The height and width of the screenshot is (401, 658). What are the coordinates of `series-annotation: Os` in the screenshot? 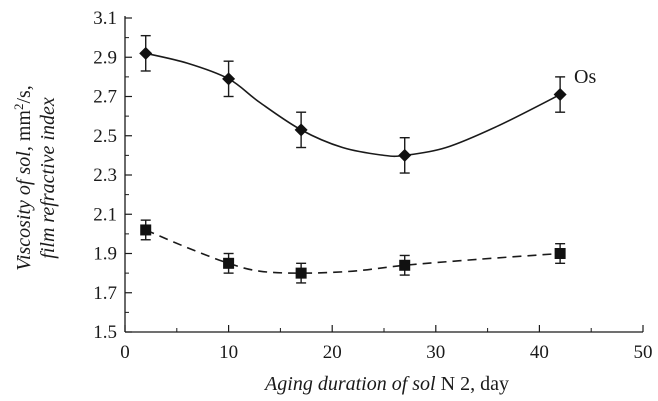 It's located at (585, 77).